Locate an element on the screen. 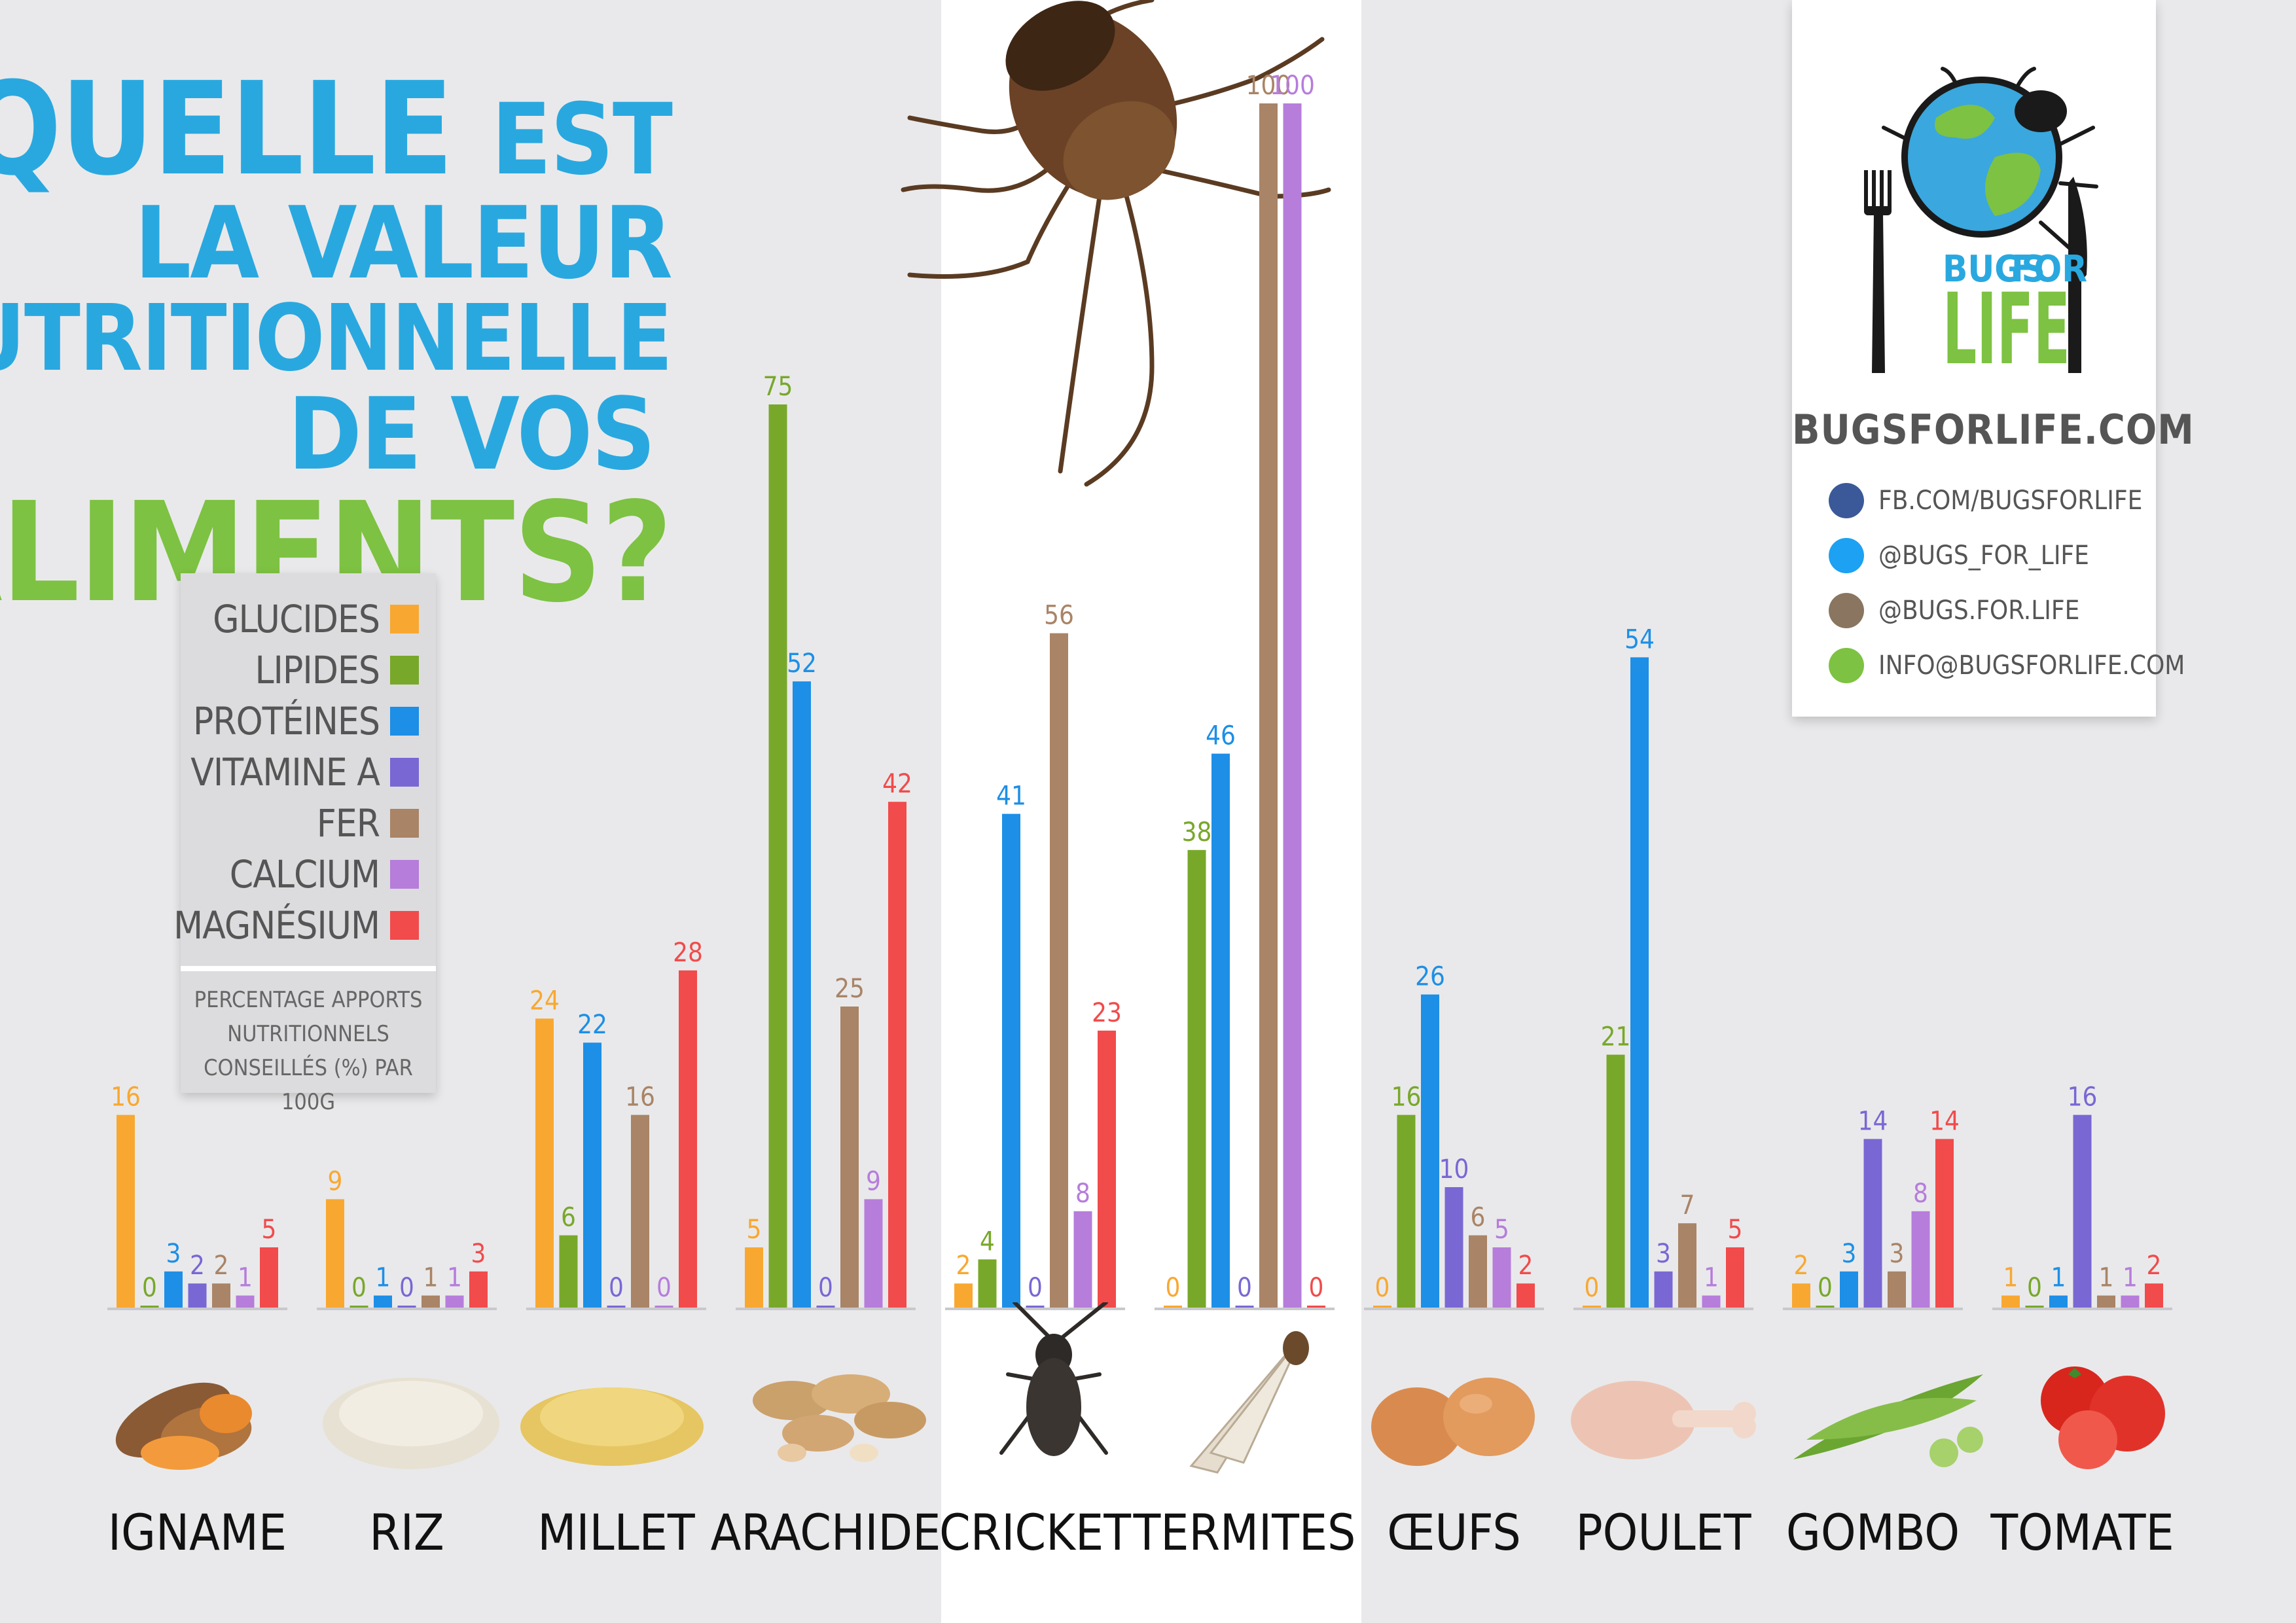  legend-label: GLUCIDES is located at coordinates (296, 619).